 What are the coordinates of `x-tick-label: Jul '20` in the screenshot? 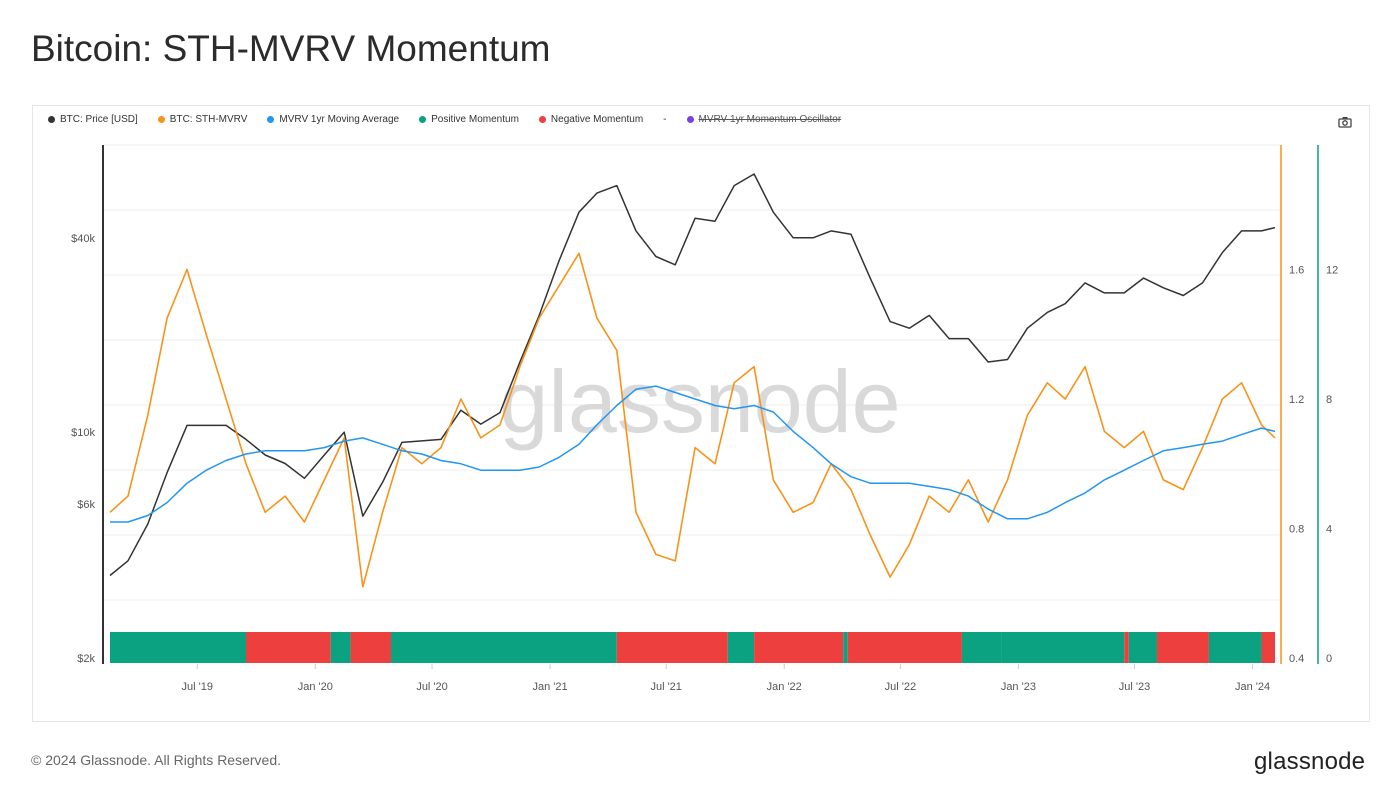 It's located at (431, 687).